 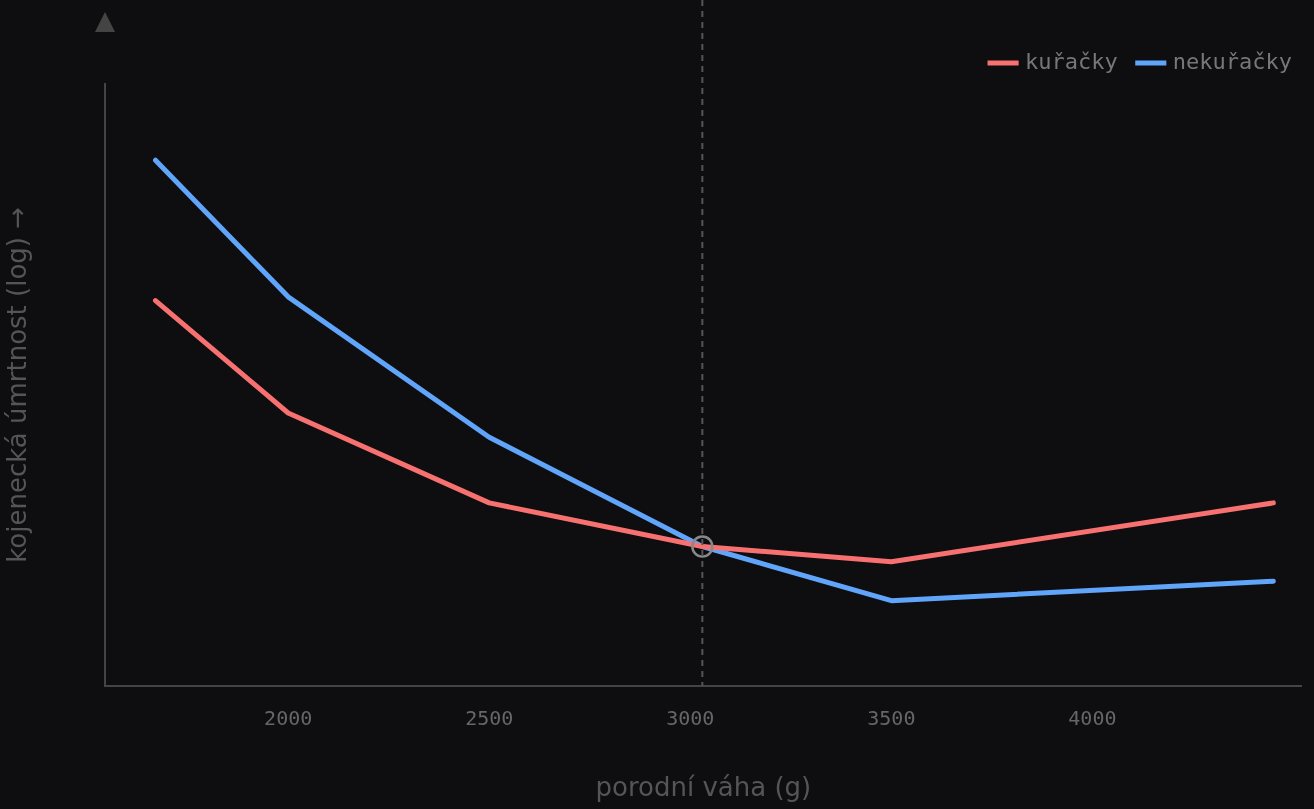 I want to click on y-axis-title: kojenecká úmrtnost (log) →, so click(x=17, y=384).